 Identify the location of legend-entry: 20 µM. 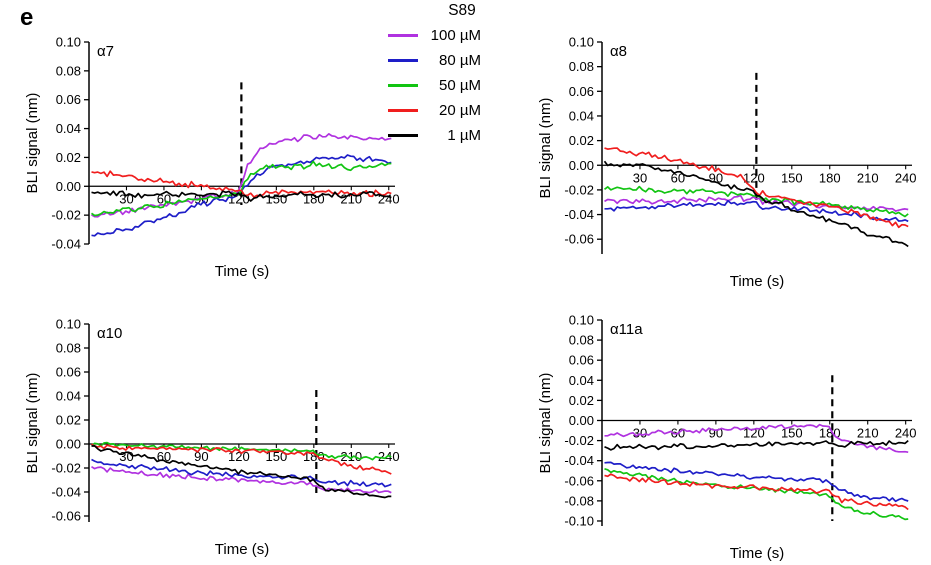
(454, 110).